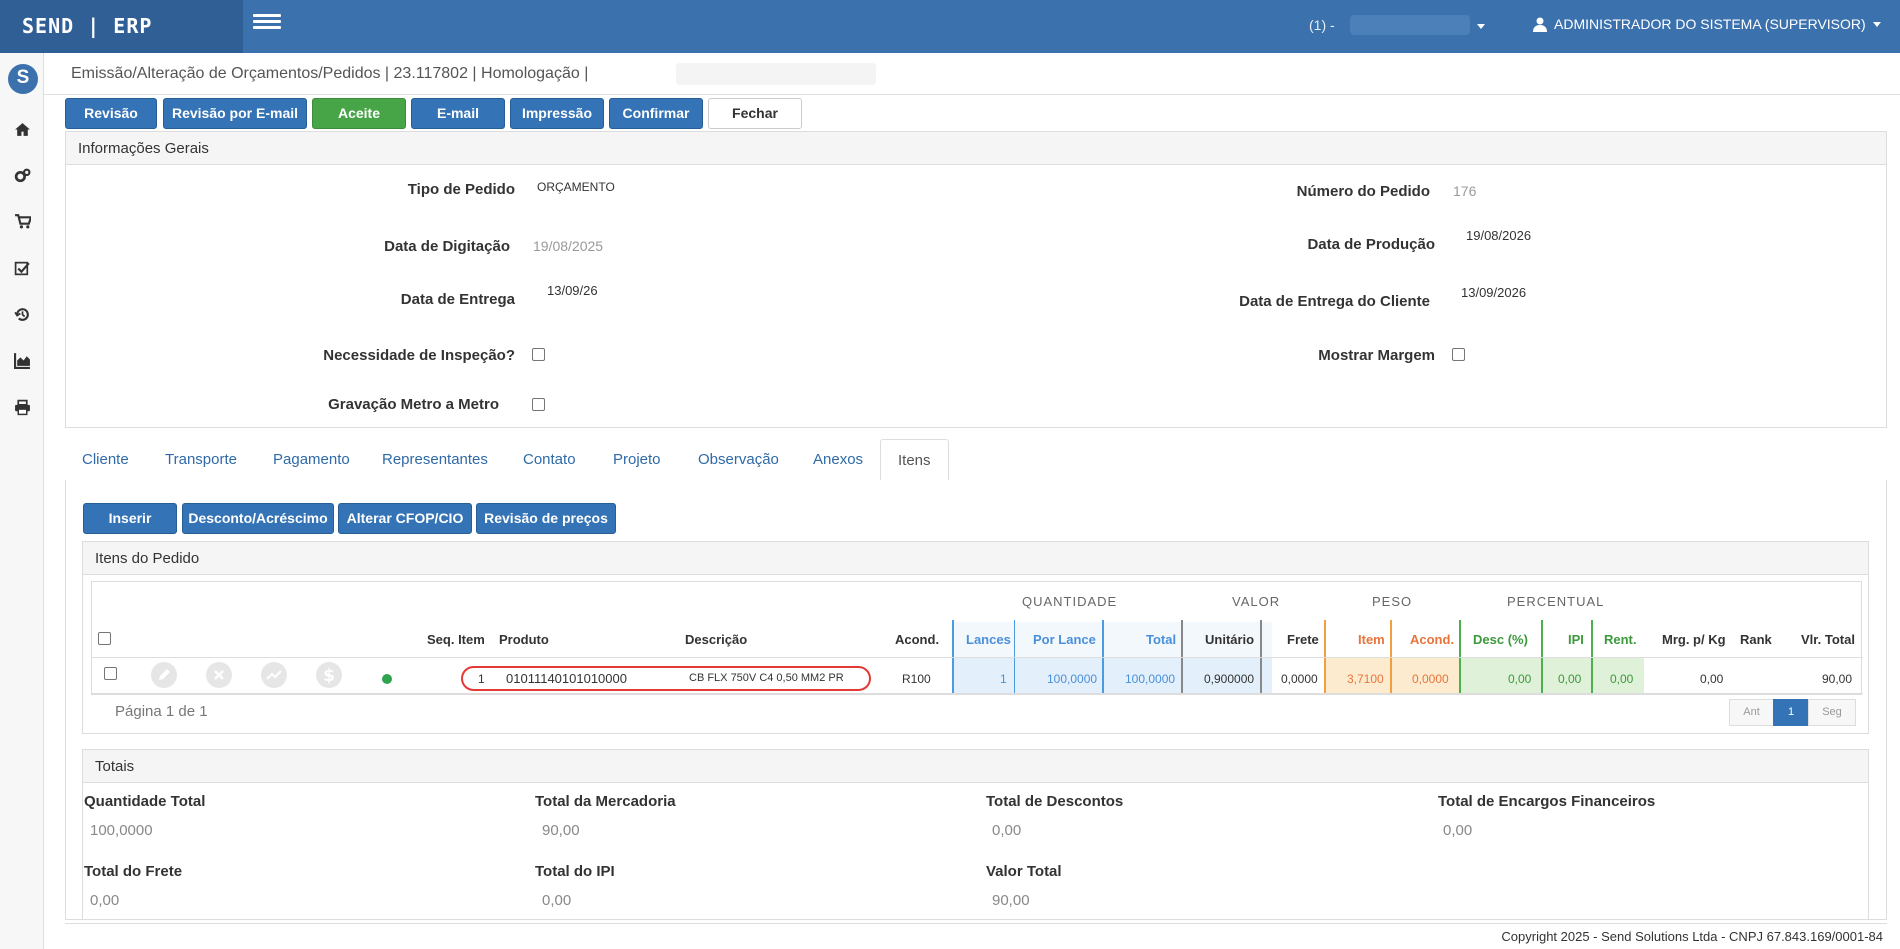 The image size is (1900, 949). What do you see at coordinates (1007, 830) in the screenshot?
I see `total-descontos-value: 0,00` at bounding box center [1007, 830].